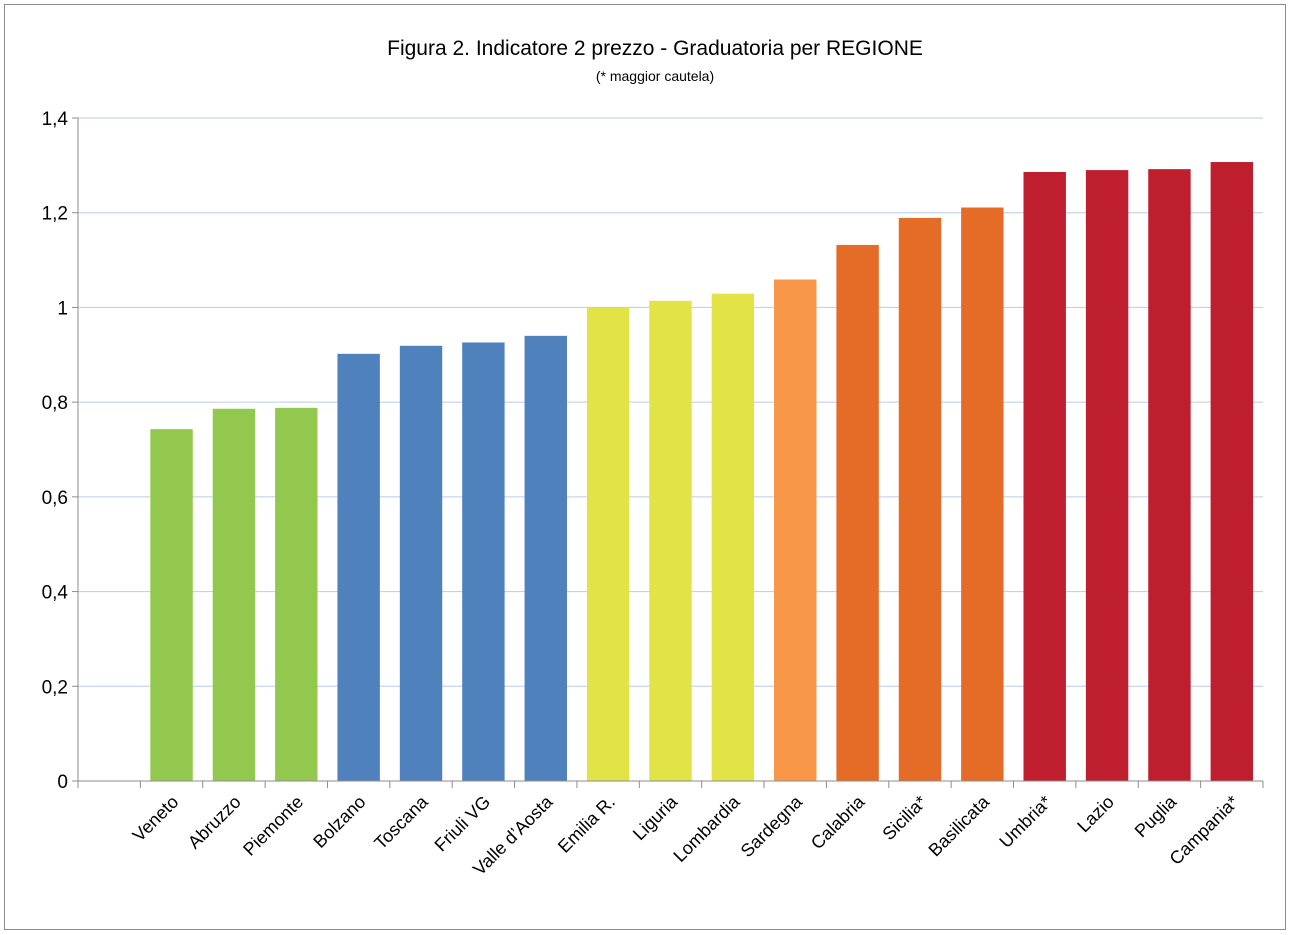 This screenshot has height=935, width=1291. I want to click on x-tick-label: Umbria*, so click(1025, 822).